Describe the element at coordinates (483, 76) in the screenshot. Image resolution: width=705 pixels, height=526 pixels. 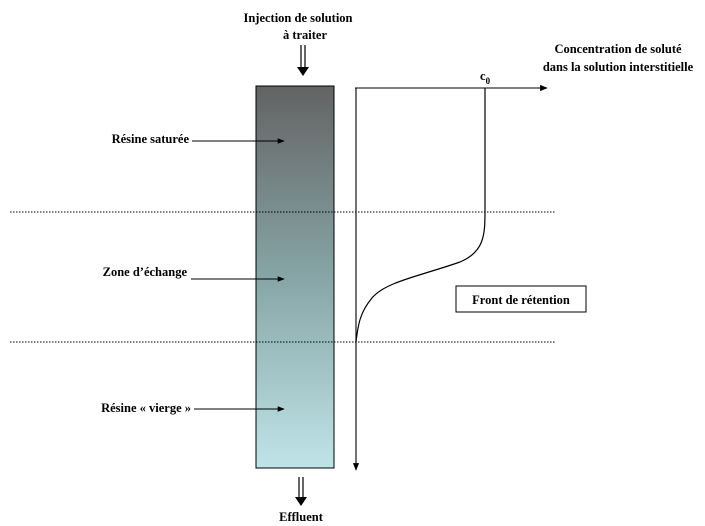
I see `c0-main: c` at that location.